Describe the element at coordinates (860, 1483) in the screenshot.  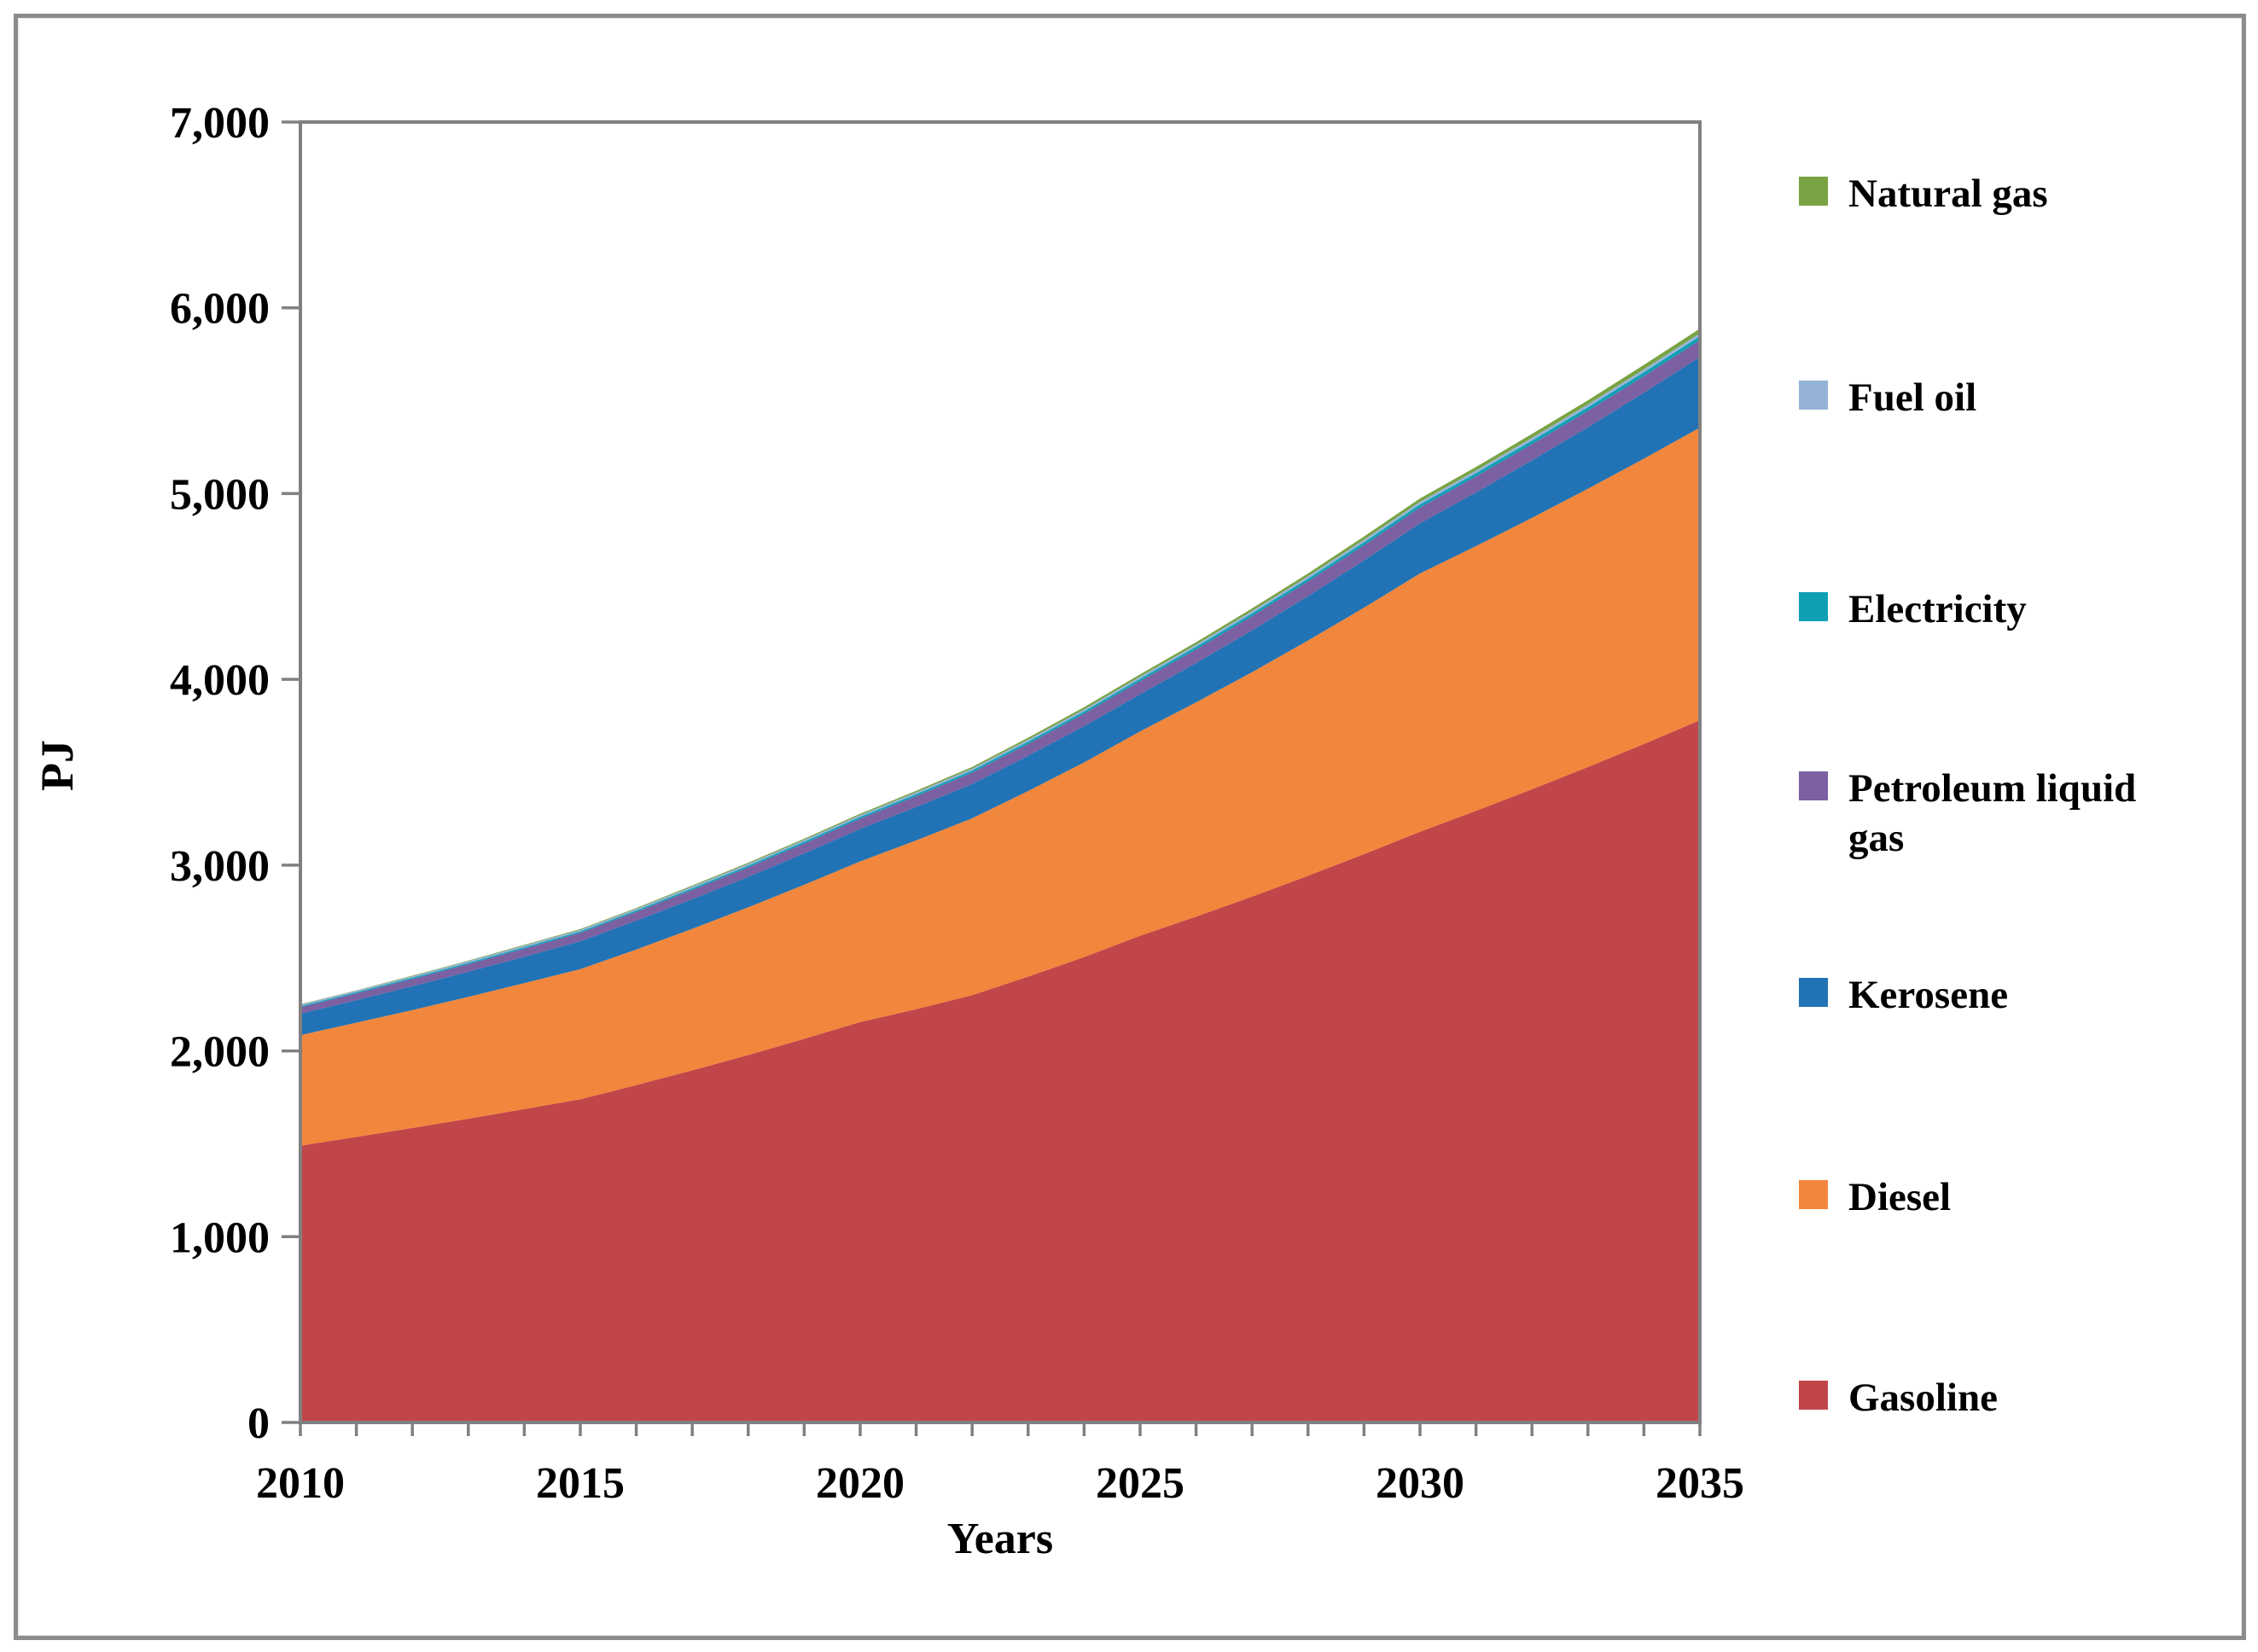
I see `x-tick-label: 2020` at that location.